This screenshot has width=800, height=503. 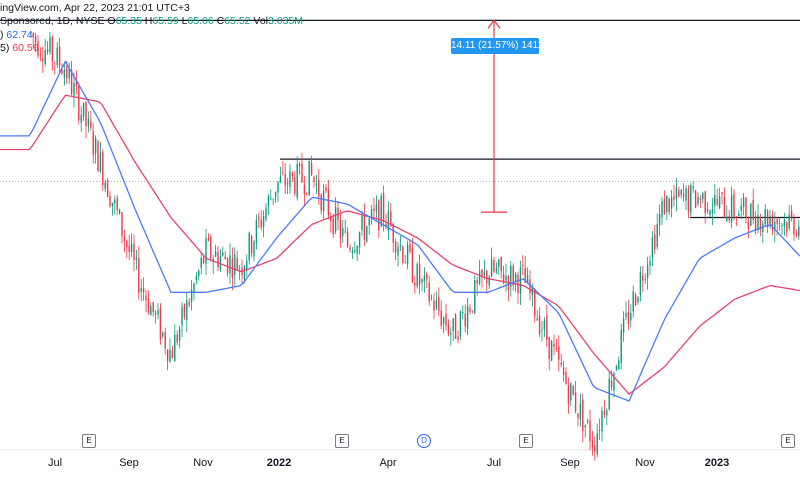 I want to click on indicator-legend: ) 62.74 5) 60.56, so click(x=19, y=42).